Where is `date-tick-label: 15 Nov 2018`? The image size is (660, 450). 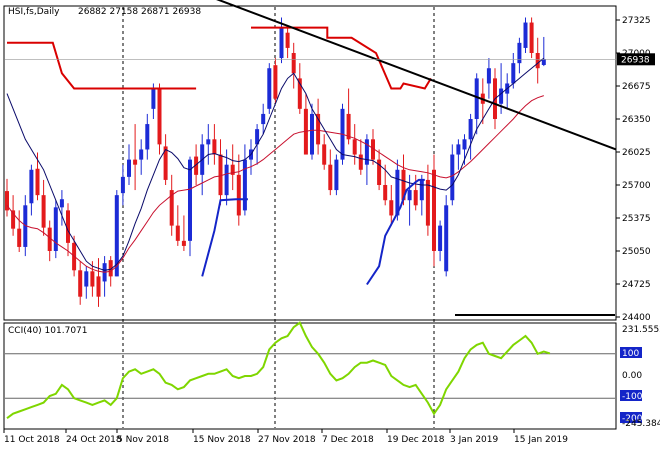 date-tick-label: 15 Nov 2018 is located at coordinates (222, 440).